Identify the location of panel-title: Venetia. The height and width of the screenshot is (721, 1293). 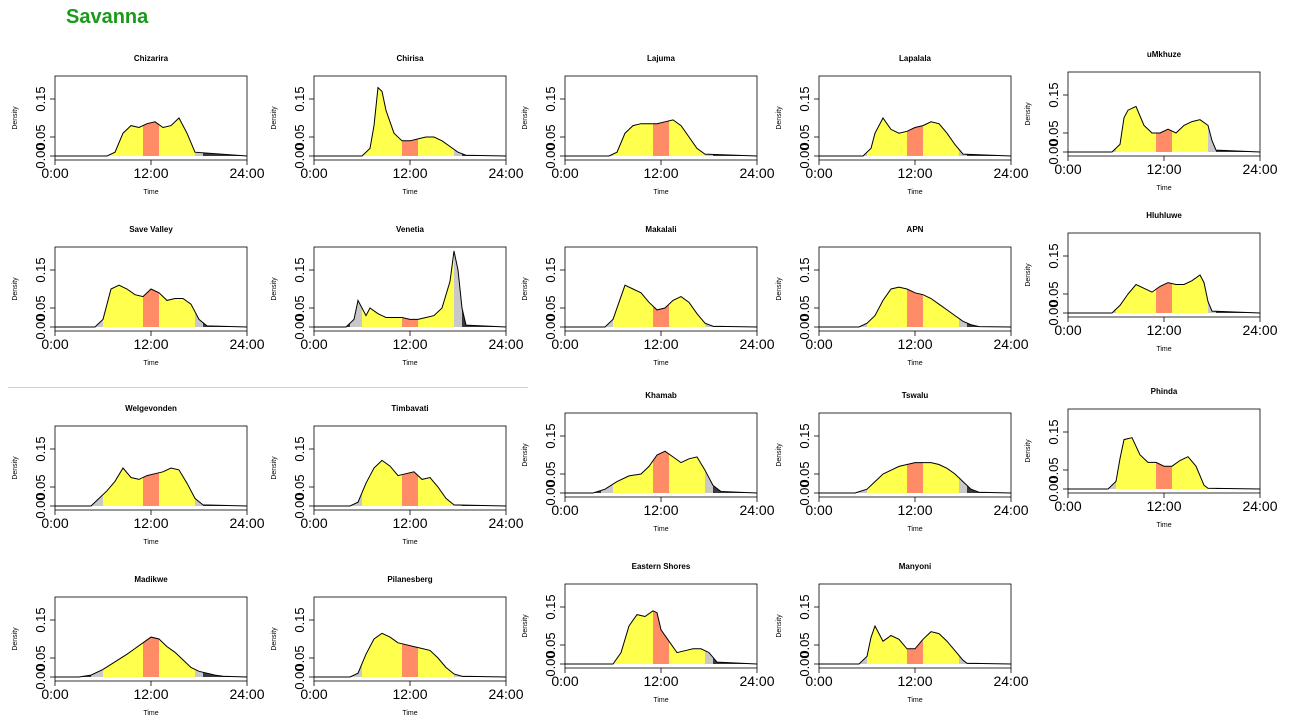
(410, 229).